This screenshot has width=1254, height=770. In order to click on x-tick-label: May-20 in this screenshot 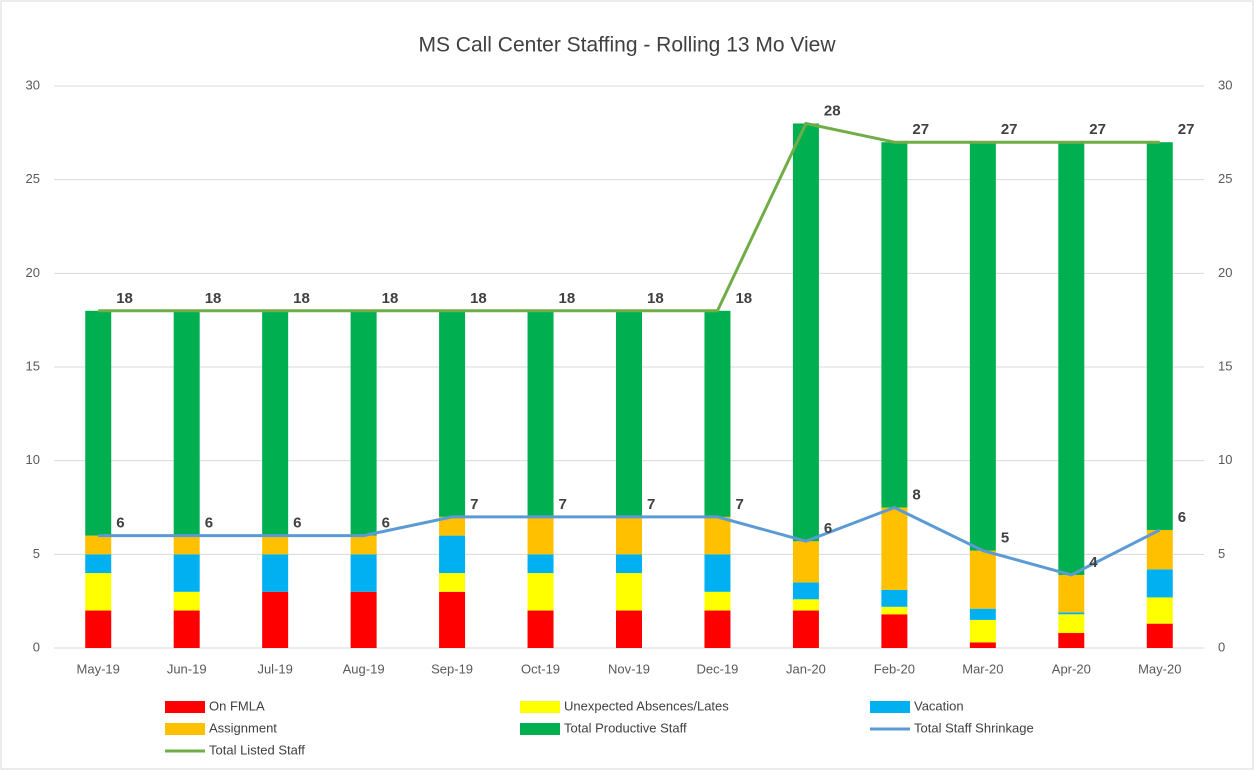, I will do `click(1159, 668)`.